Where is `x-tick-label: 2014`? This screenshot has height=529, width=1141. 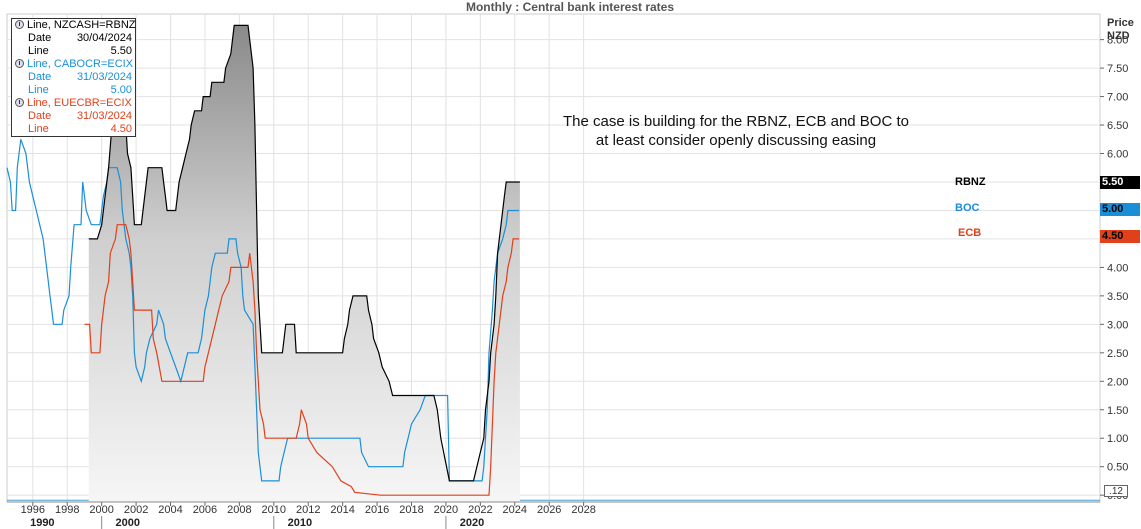
x-tick-label: 2014 is located at coordinates (342, 510).